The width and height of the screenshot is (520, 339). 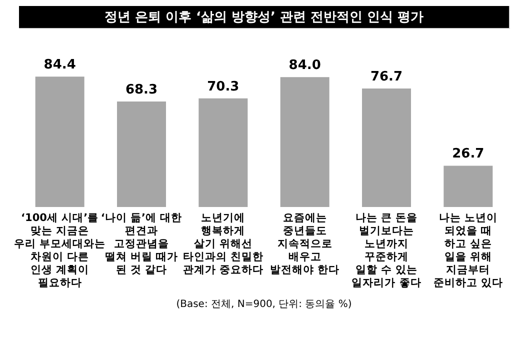 What do you see at coordinates (264, 304) in the screenshot?
I see `text: (Base: 전체, N=900, 단위: 동의율 %)` at bounding box center [264, 304].